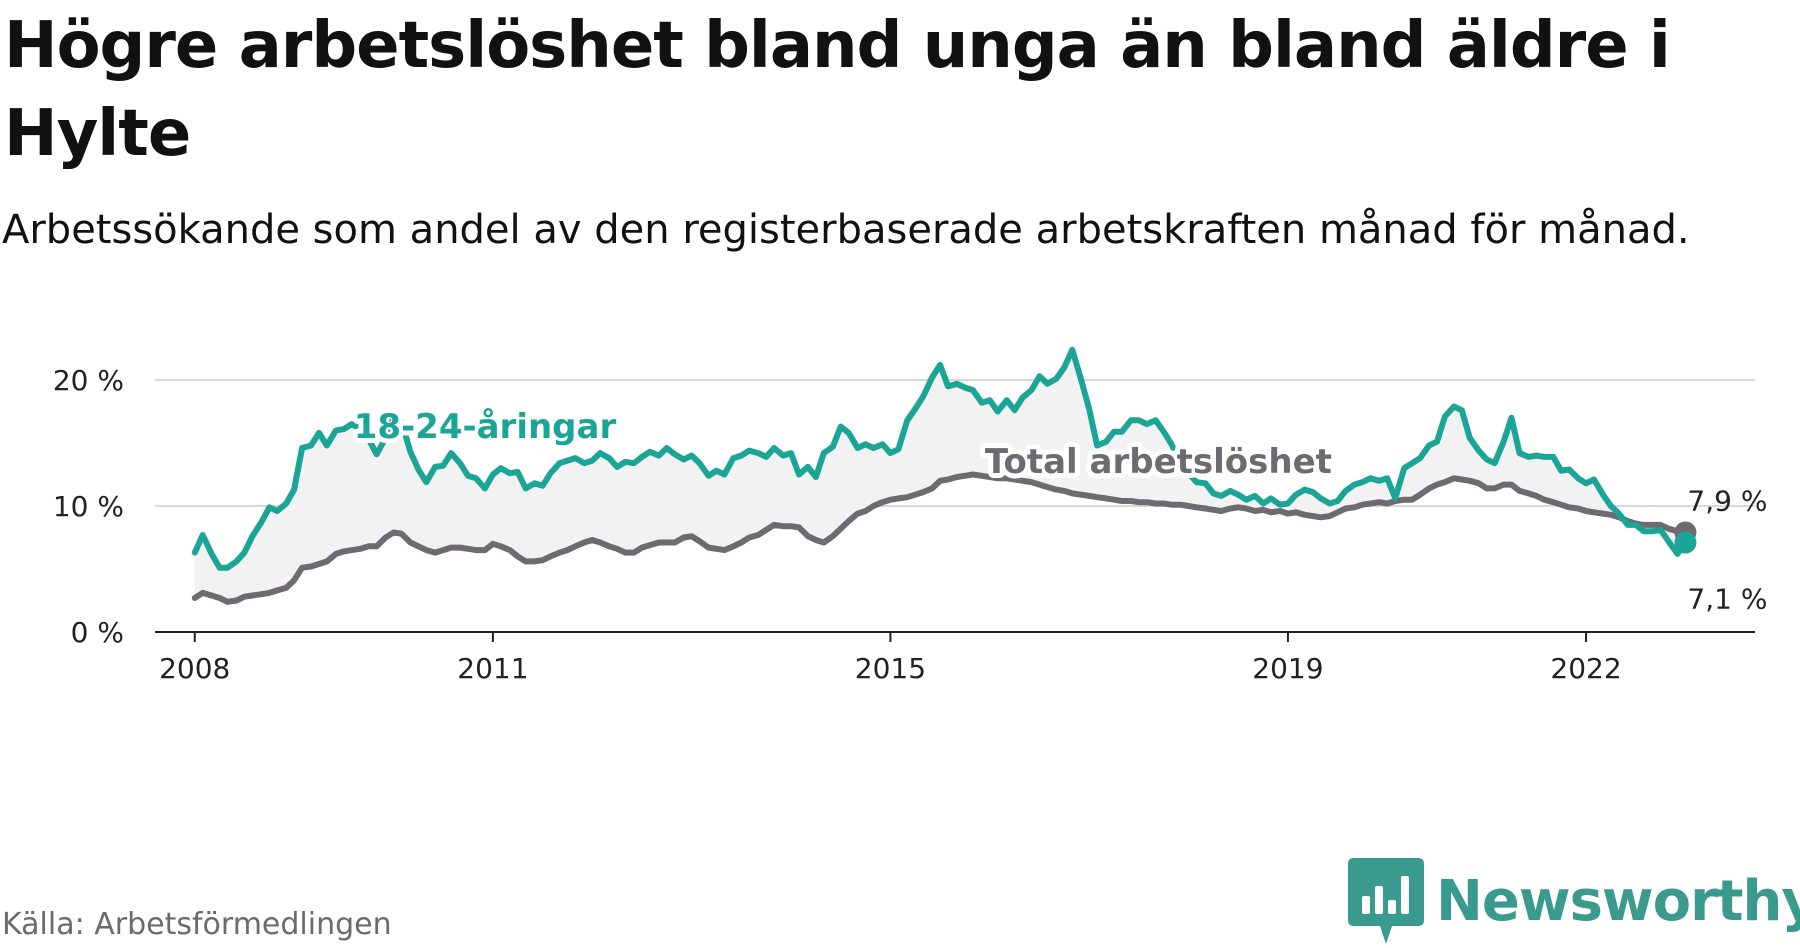  Describe the element at coordinates (1685, 542) in the screenshot. I see `end-marker-youth` at that location.